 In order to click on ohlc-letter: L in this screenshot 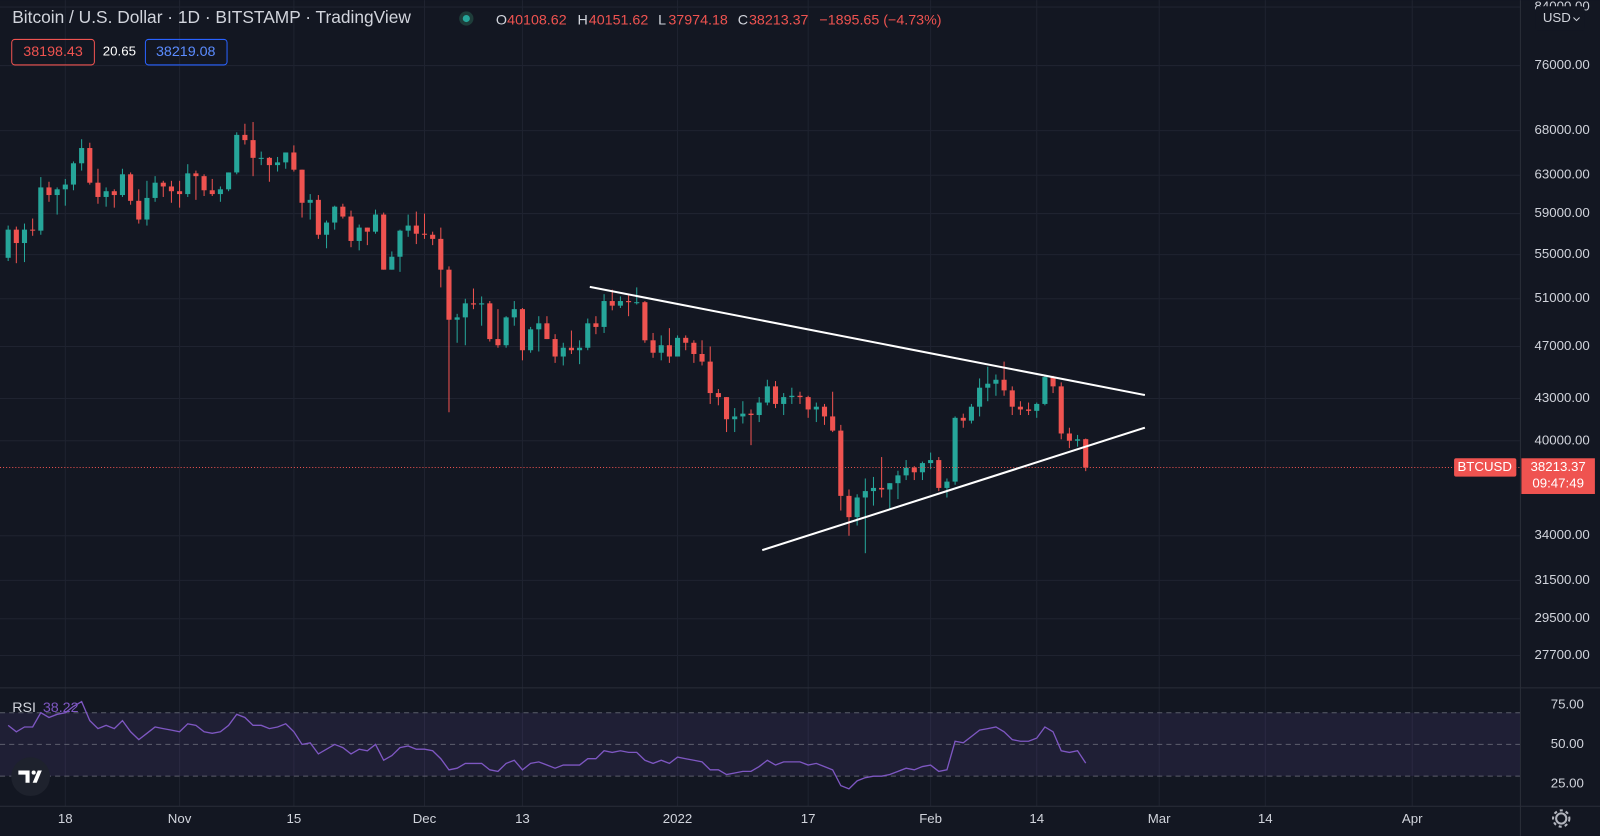, I will do `click(662, 20)`.